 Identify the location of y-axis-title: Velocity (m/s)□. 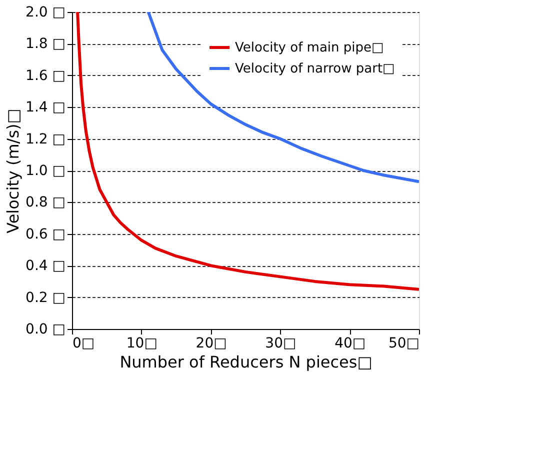
(13, 171).